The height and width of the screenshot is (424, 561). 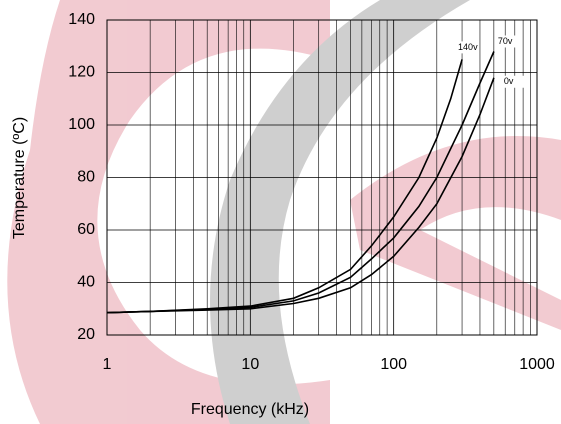 What do you see at coordinates (393, 364) in the screenshot?
I see `x-tick-label: 100` at bounding box center [393, 364].